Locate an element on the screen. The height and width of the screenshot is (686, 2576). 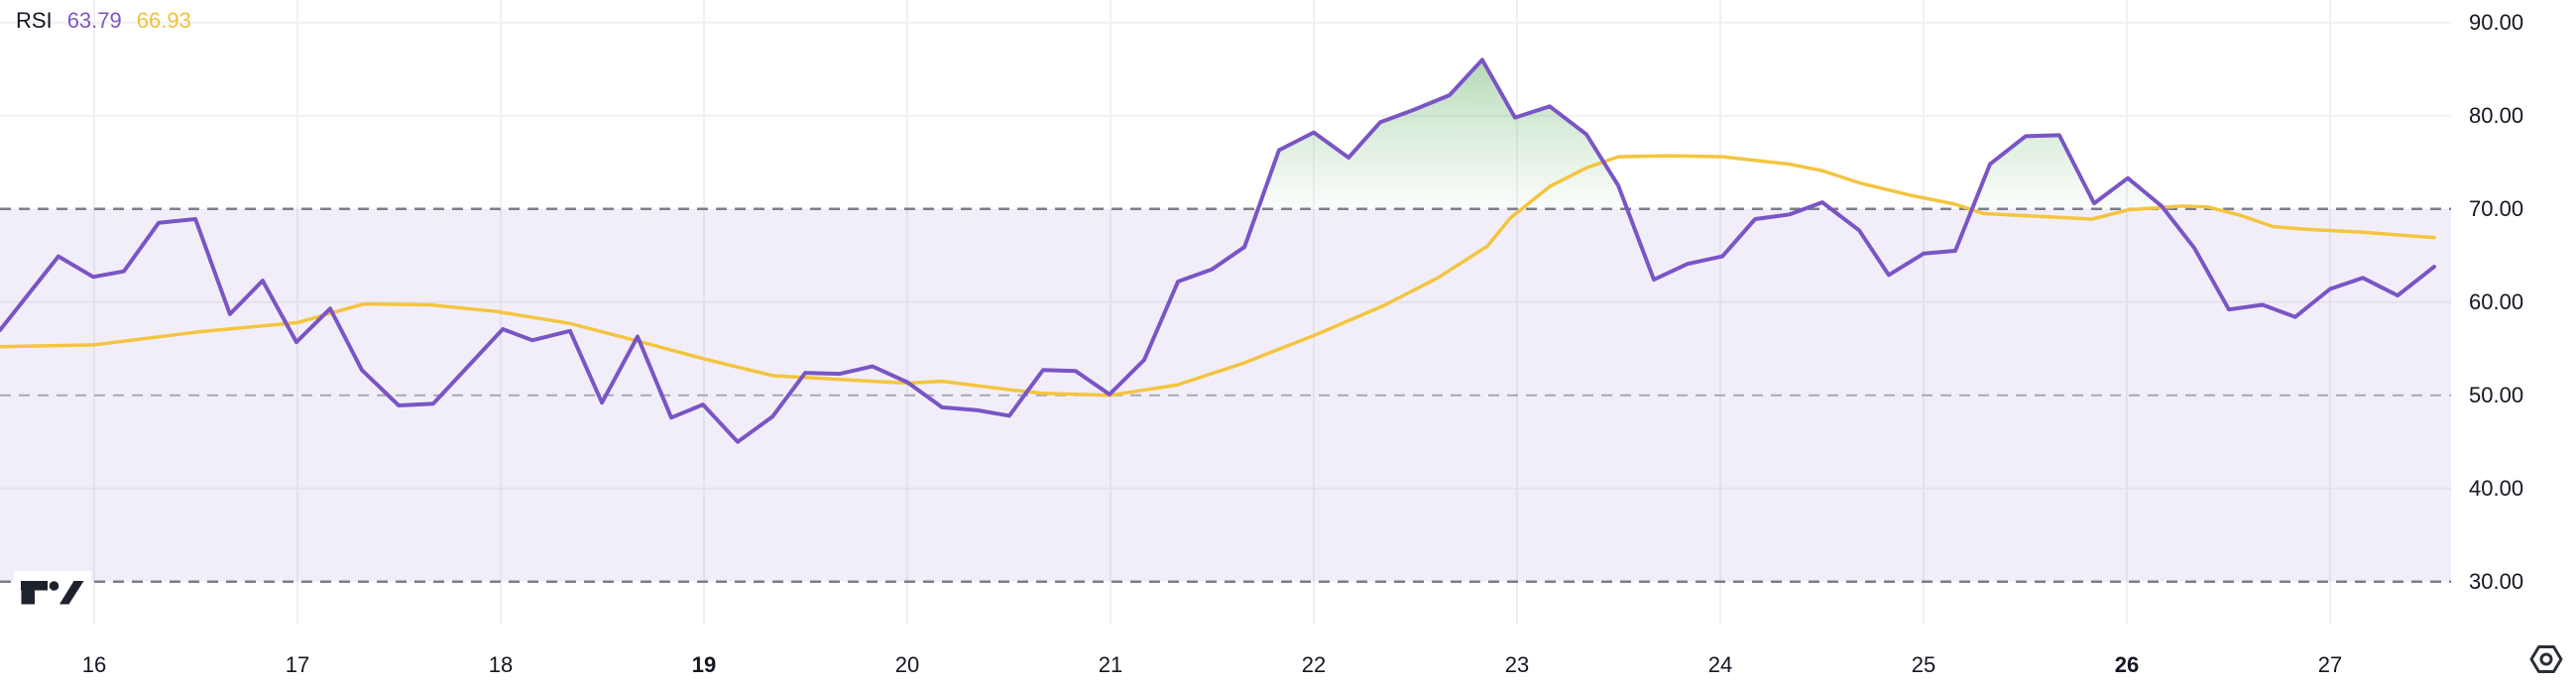
time-scale-label-21: 21 is located at coordinates (1110, 664).